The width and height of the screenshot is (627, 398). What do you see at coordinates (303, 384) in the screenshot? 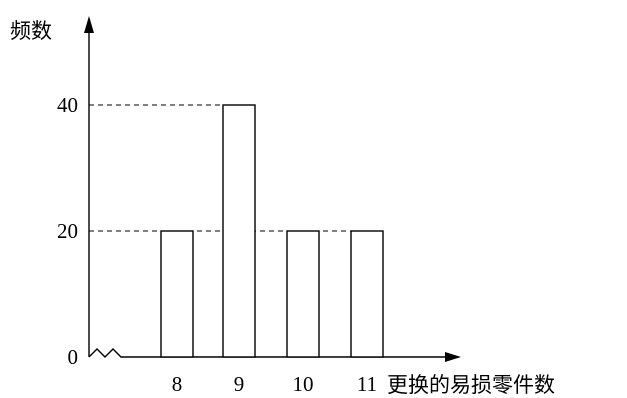
I see `x-tick-label: 10` at bounding box center [303, 384].